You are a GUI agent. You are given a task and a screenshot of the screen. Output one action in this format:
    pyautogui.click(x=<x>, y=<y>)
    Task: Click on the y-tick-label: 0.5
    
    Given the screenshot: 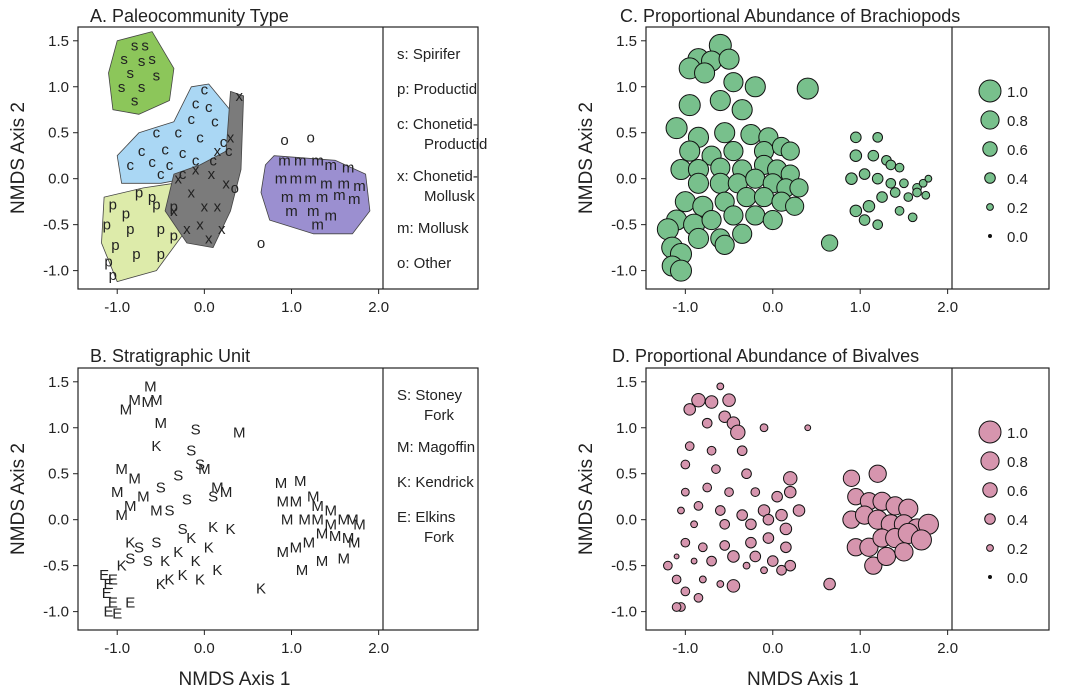 What is the action you would take?
    pyautogui.click(x=58, y=133)
    